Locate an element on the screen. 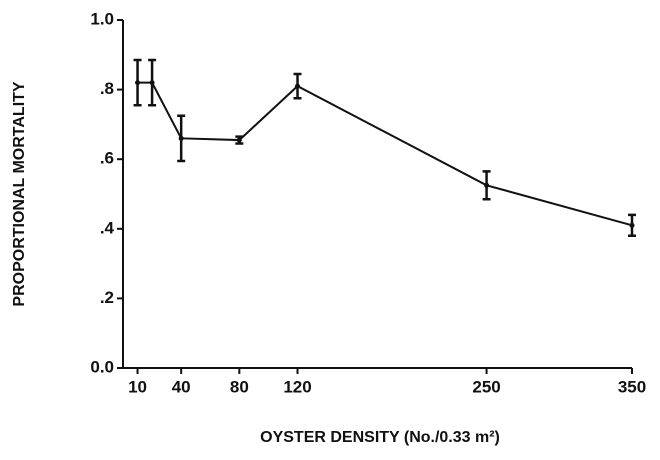 The image size is (660, 460). y-tick-label: .6 is located at coordinates (107, 158).